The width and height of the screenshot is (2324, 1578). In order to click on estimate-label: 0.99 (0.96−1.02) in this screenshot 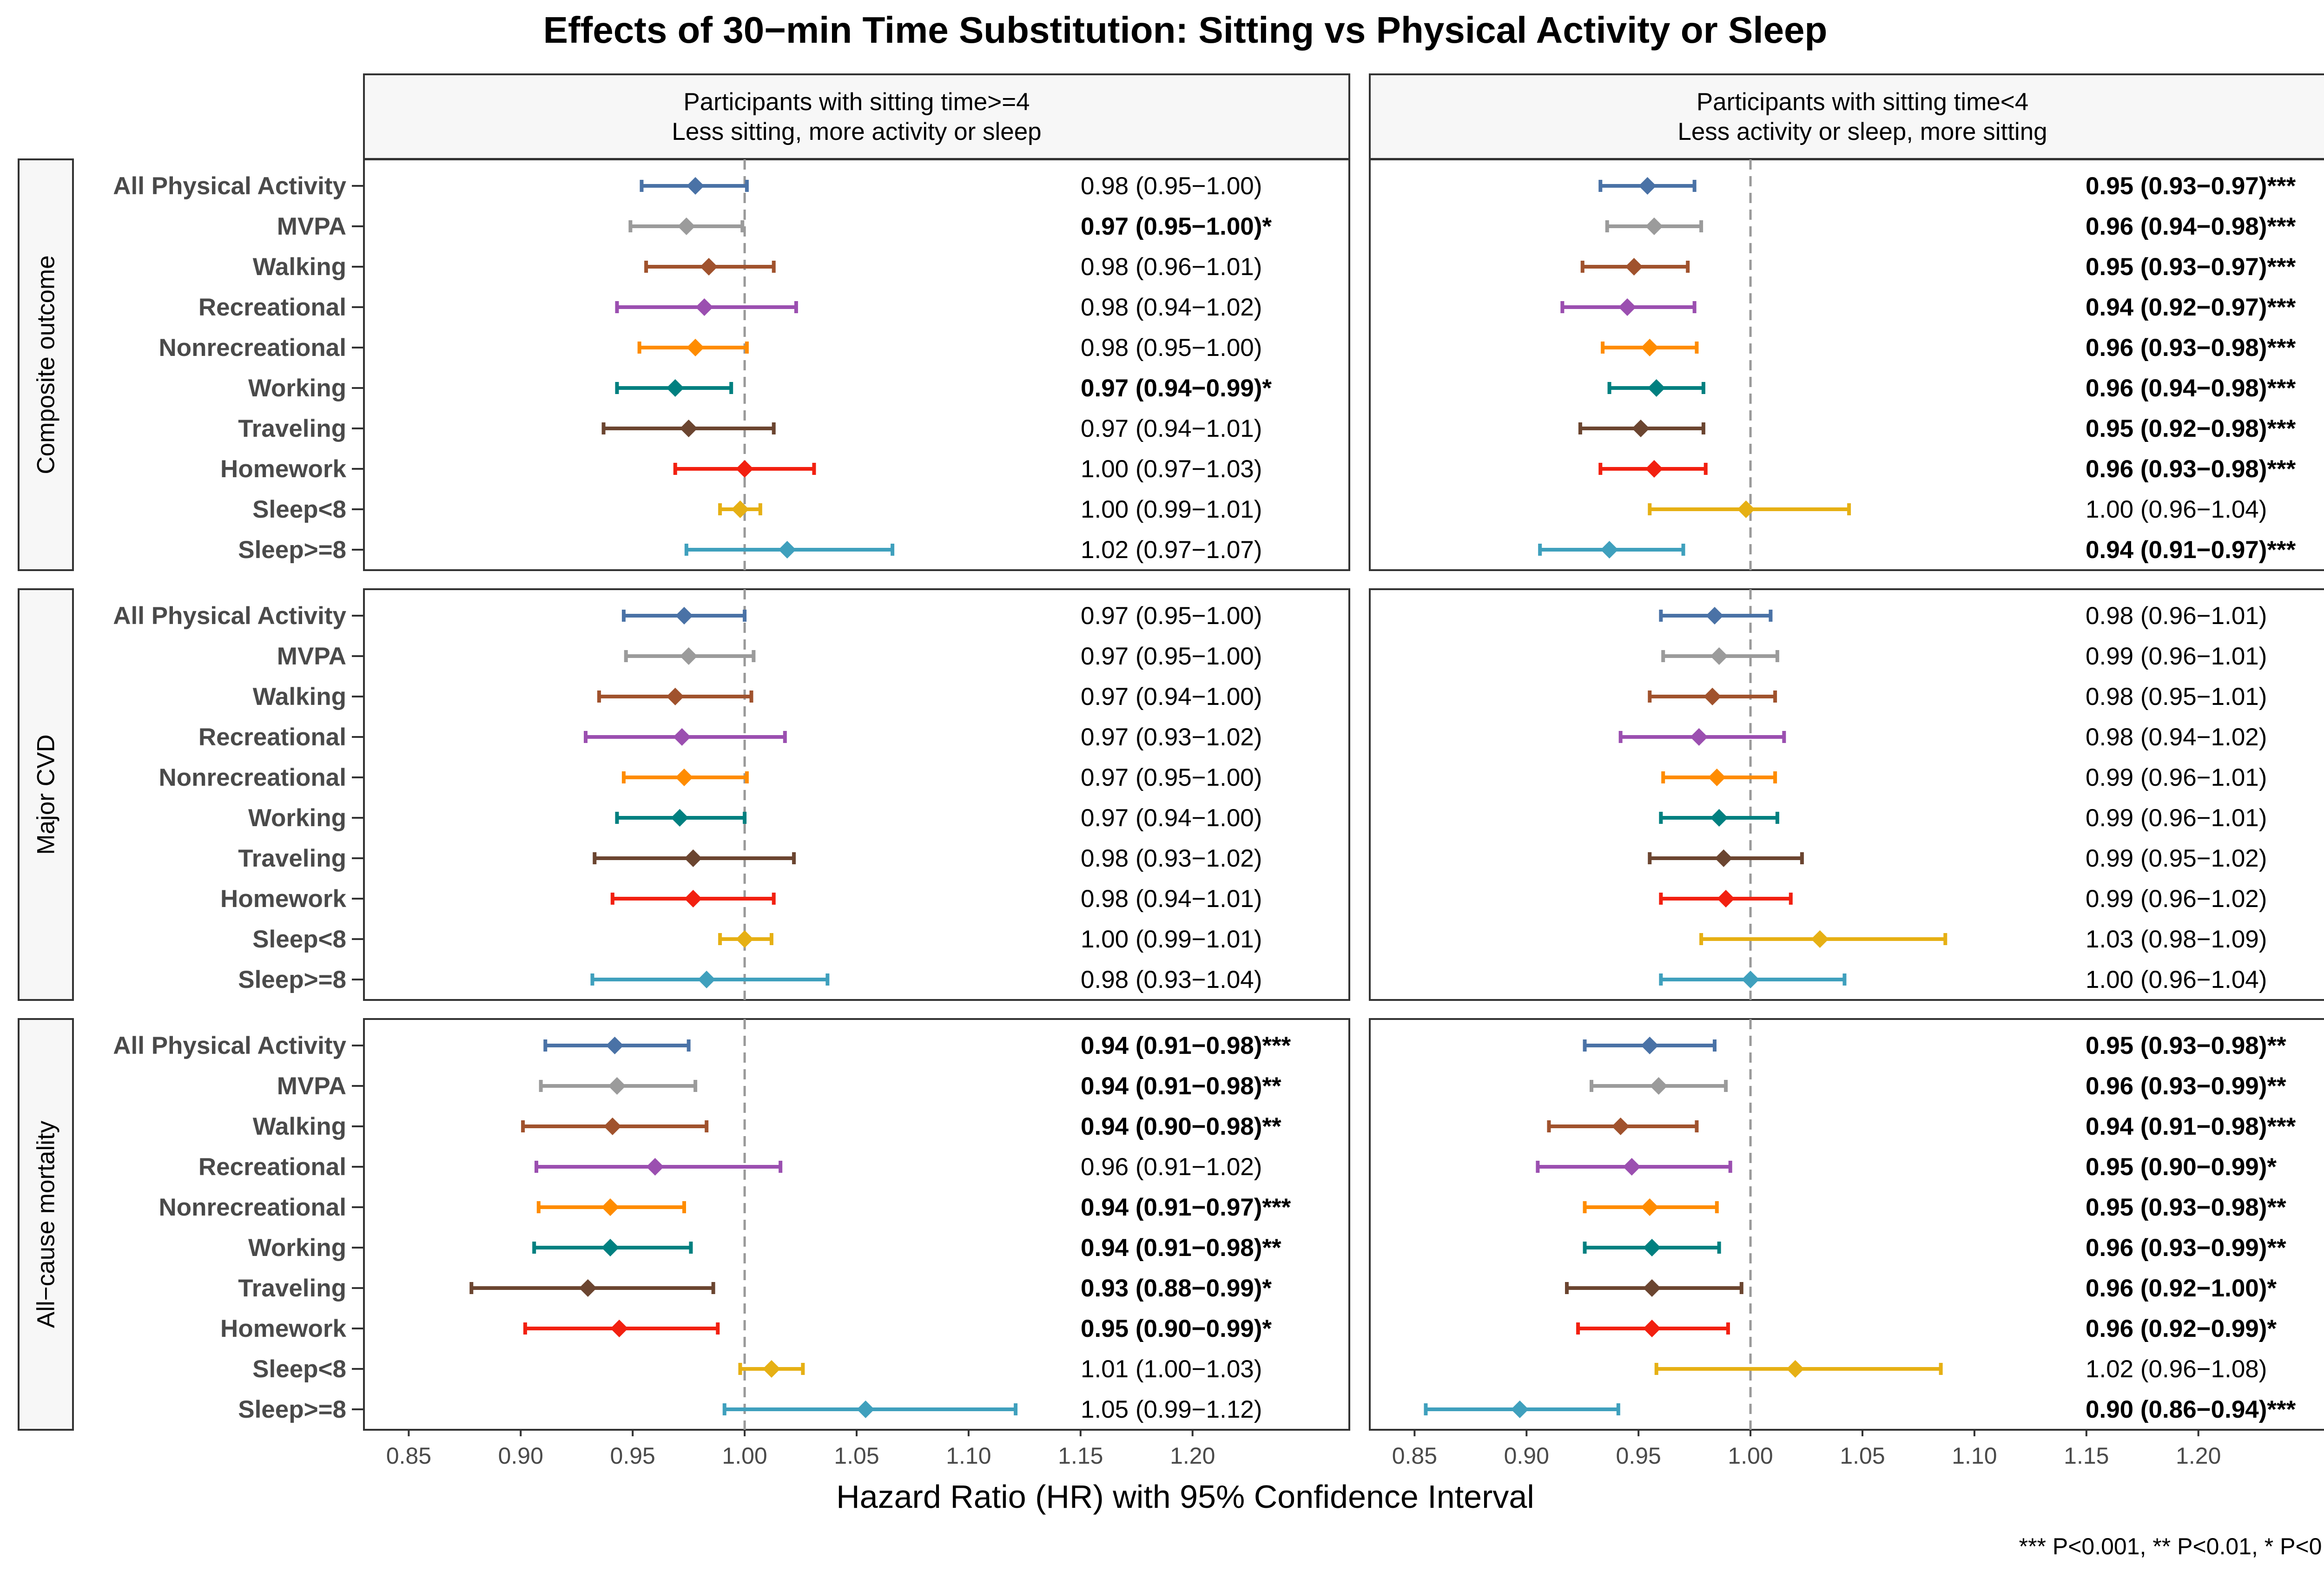, I will do `click(2176, 899)`.